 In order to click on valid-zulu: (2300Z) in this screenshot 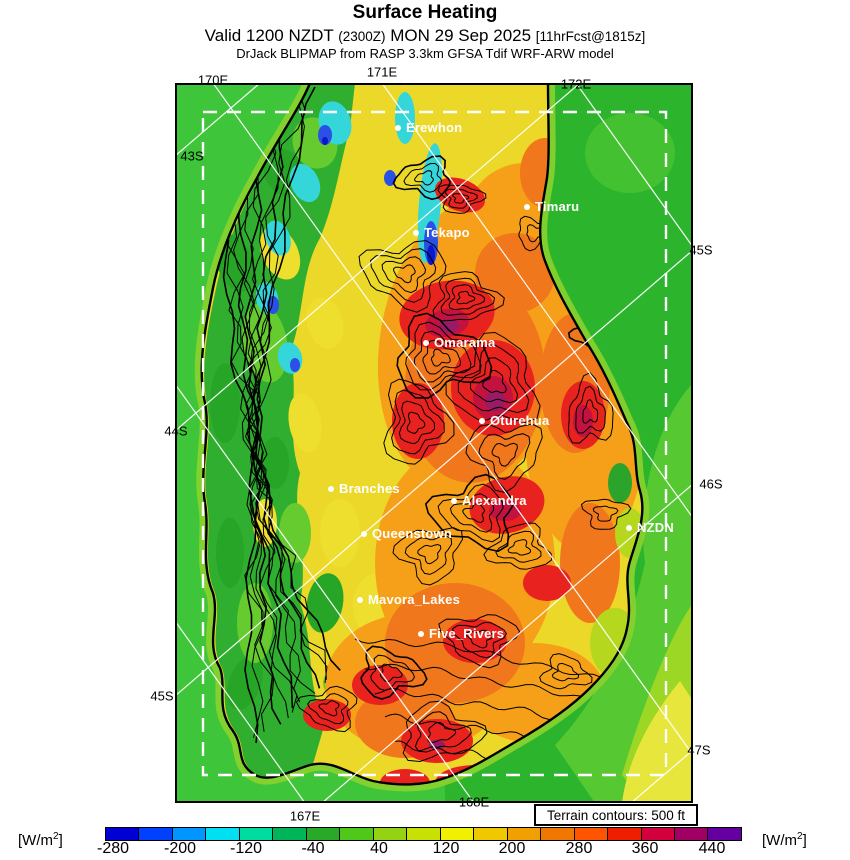, I will do `click(362, 36)`.